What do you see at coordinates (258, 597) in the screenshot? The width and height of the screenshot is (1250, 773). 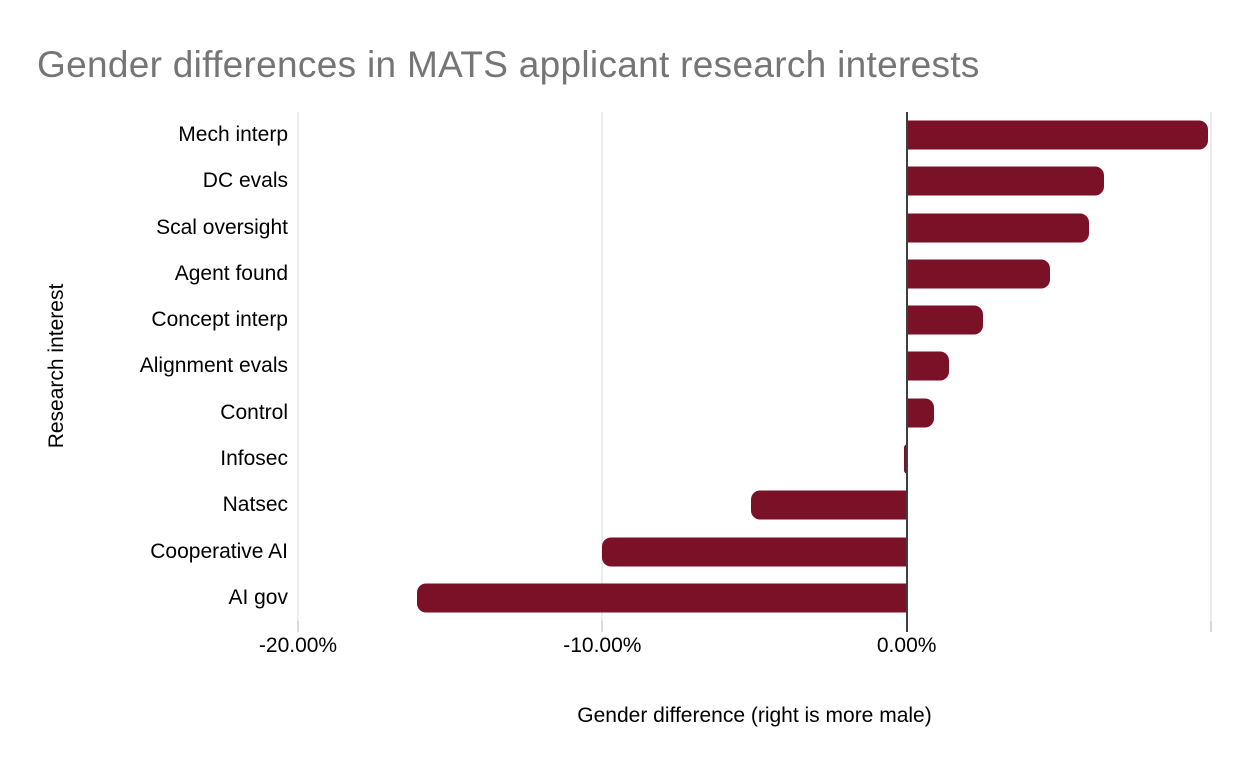 I see `category-label: AI gov` at bounding box center [258, 597].